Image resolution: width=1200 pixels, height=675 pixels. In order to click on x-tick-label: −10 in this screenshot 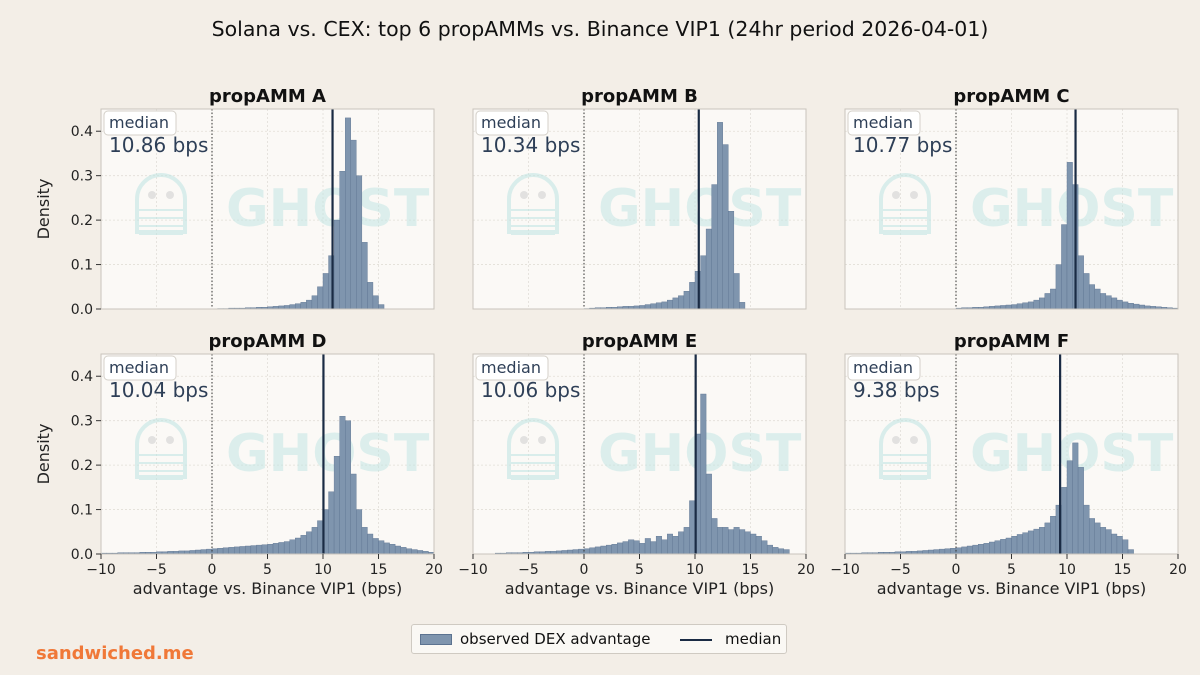, I will do `click(473, 570)`.